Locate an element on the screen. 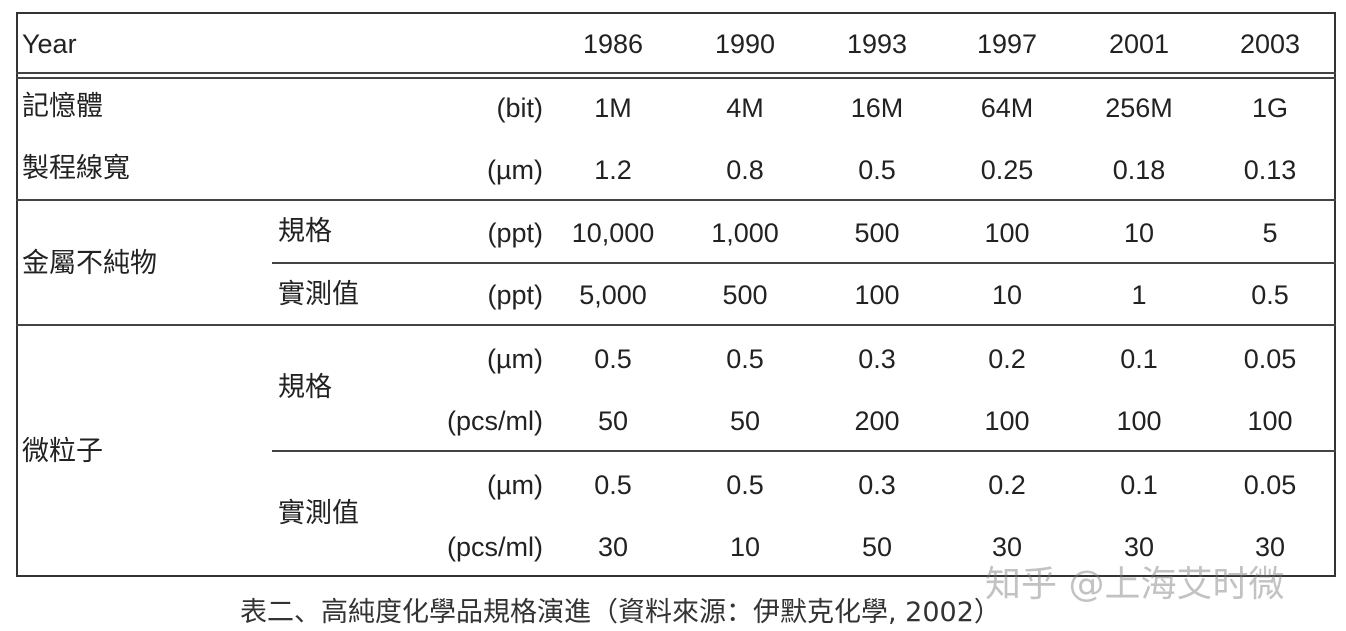 The height and width of the screenshot is (631, 1346). year-cell: 1997 is located at coordinates (1007, 44).